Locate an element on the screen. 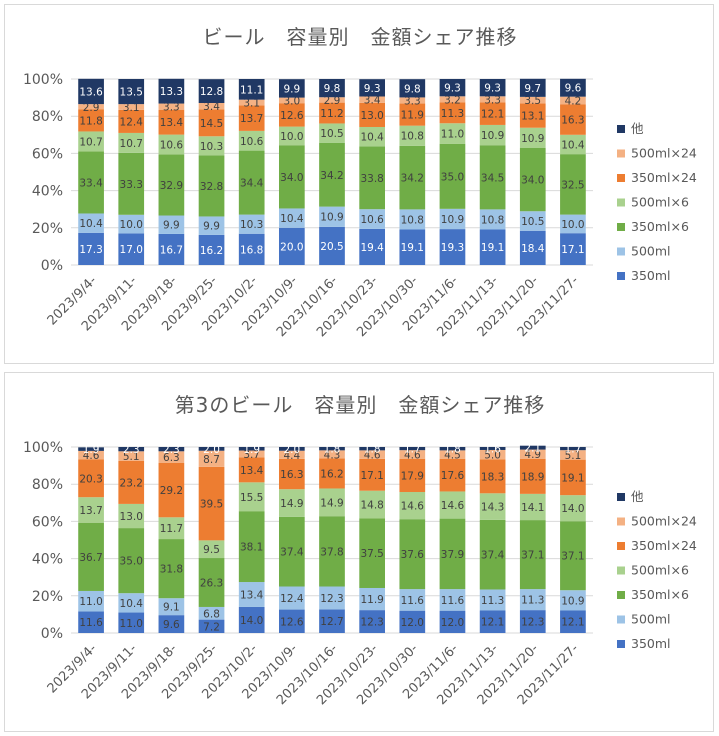  y-tick-label: 100% is located at coordinates (43, 448).